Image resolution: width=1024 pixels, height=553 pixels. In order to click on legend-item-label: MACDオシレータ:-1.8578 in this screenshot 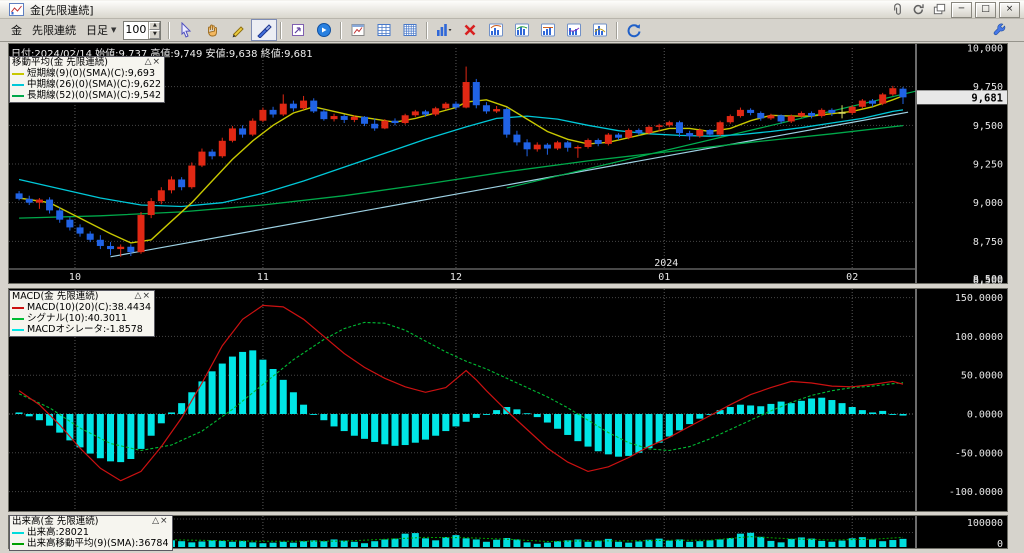, I will do `click(85, 329)`.